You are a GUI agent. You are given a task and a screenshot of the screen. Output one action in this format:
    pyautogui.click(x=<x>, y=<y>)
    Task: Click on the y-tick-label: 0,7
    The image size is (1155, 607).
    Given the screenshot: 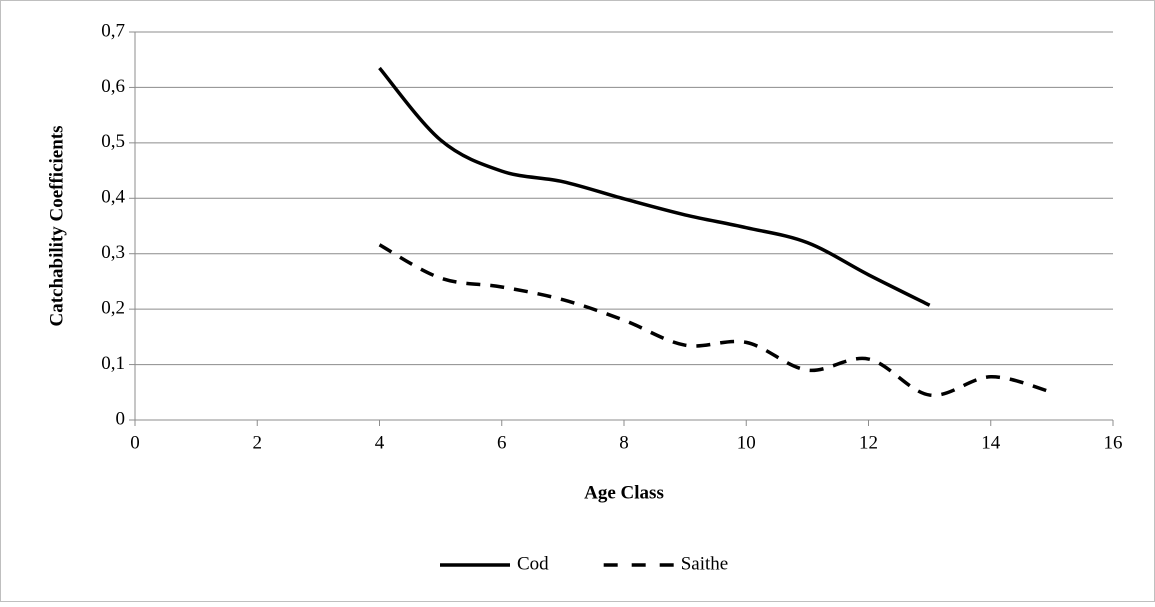 What is the action you would take?
    pyautogui.click(x=113, y=30)
    